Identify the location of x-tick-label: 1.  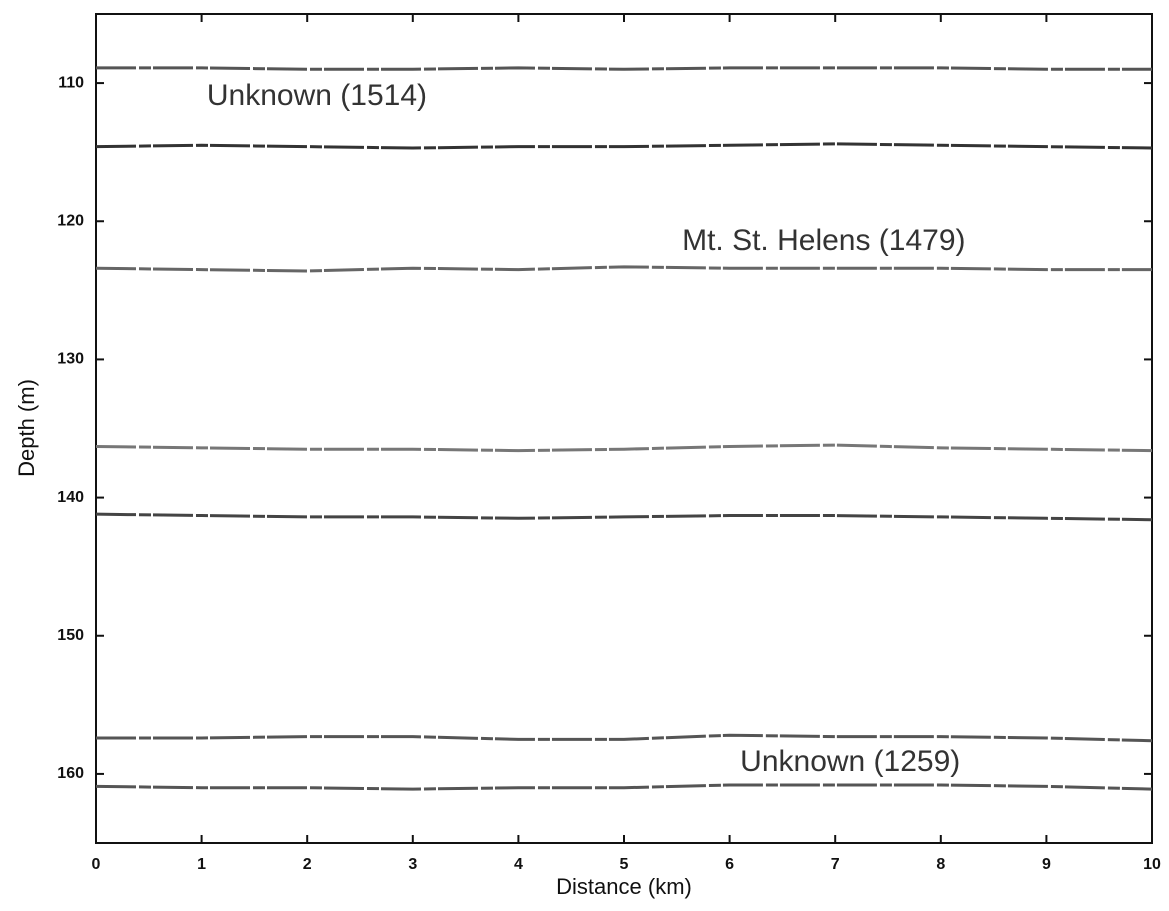
(201, 864).